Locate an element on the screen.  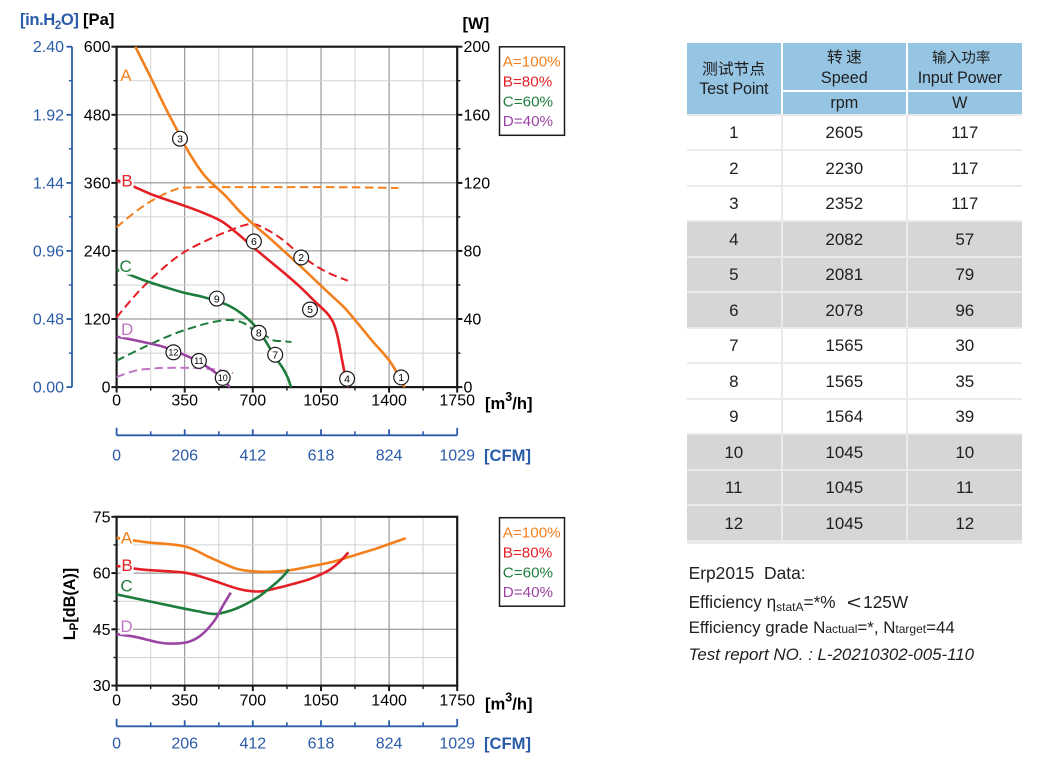
svg-text: 1.92 is located at coordinates (48, 115).